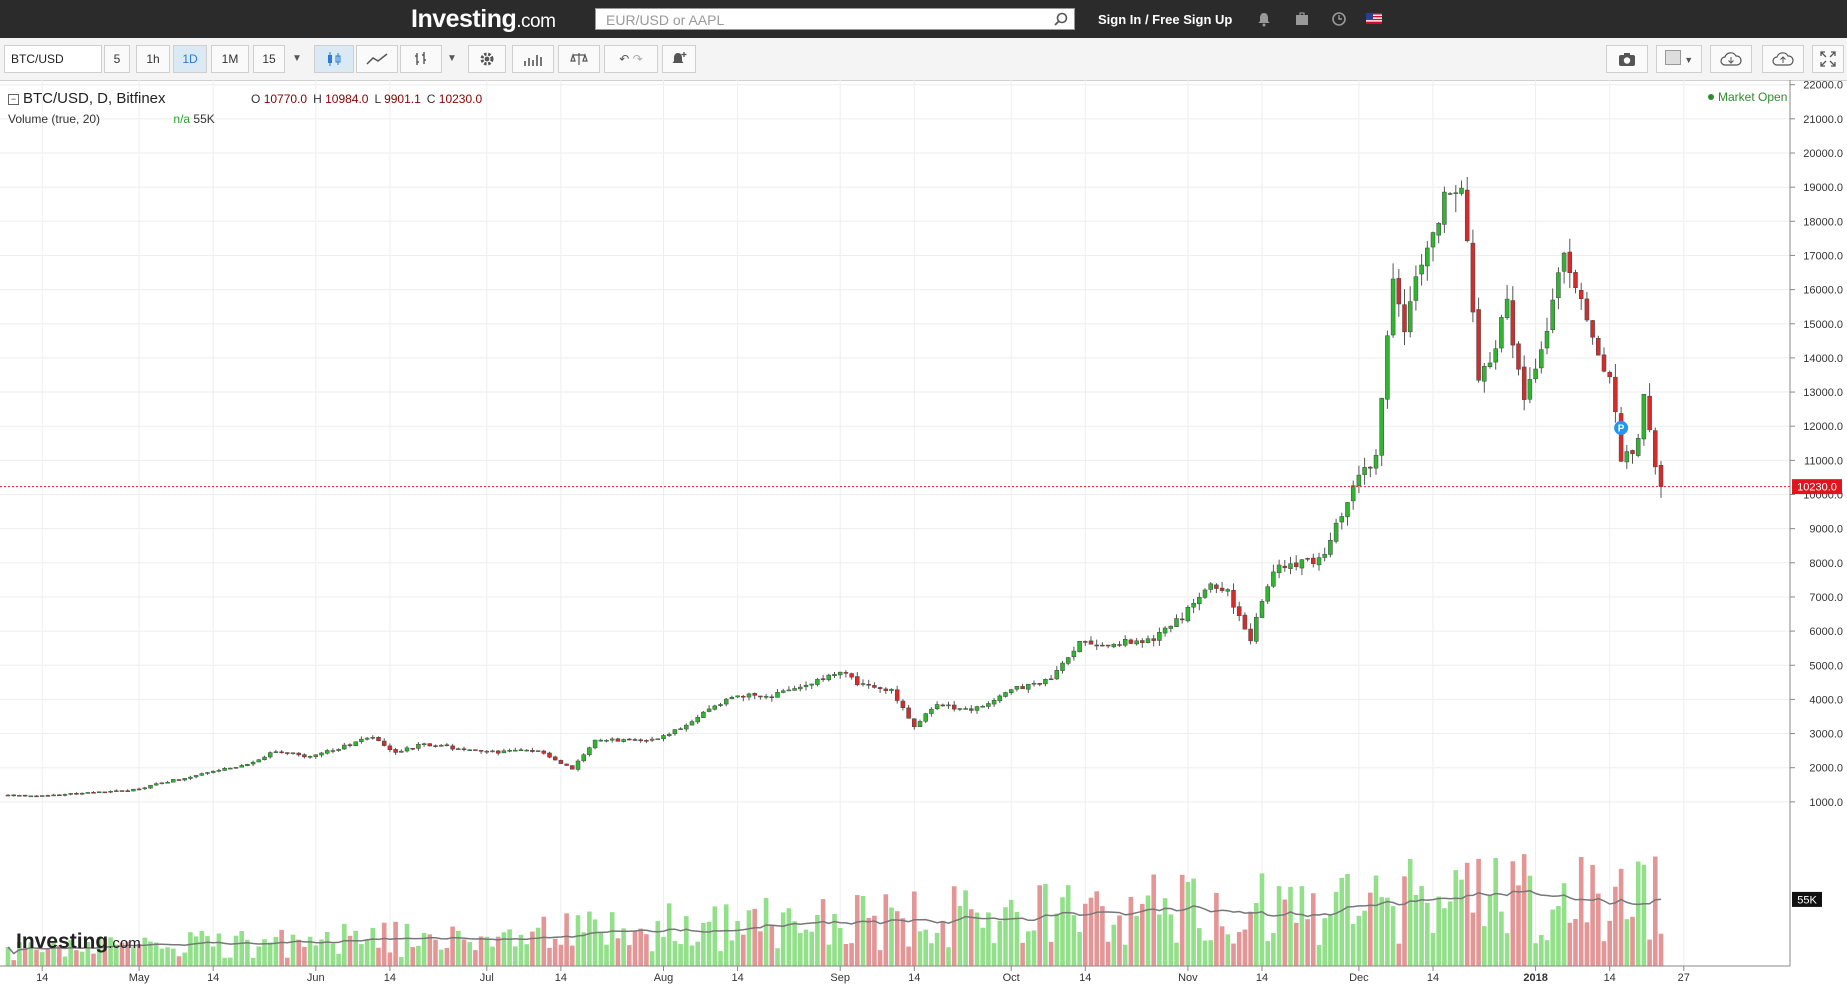  I want to click on search-box, so click(835, 19).